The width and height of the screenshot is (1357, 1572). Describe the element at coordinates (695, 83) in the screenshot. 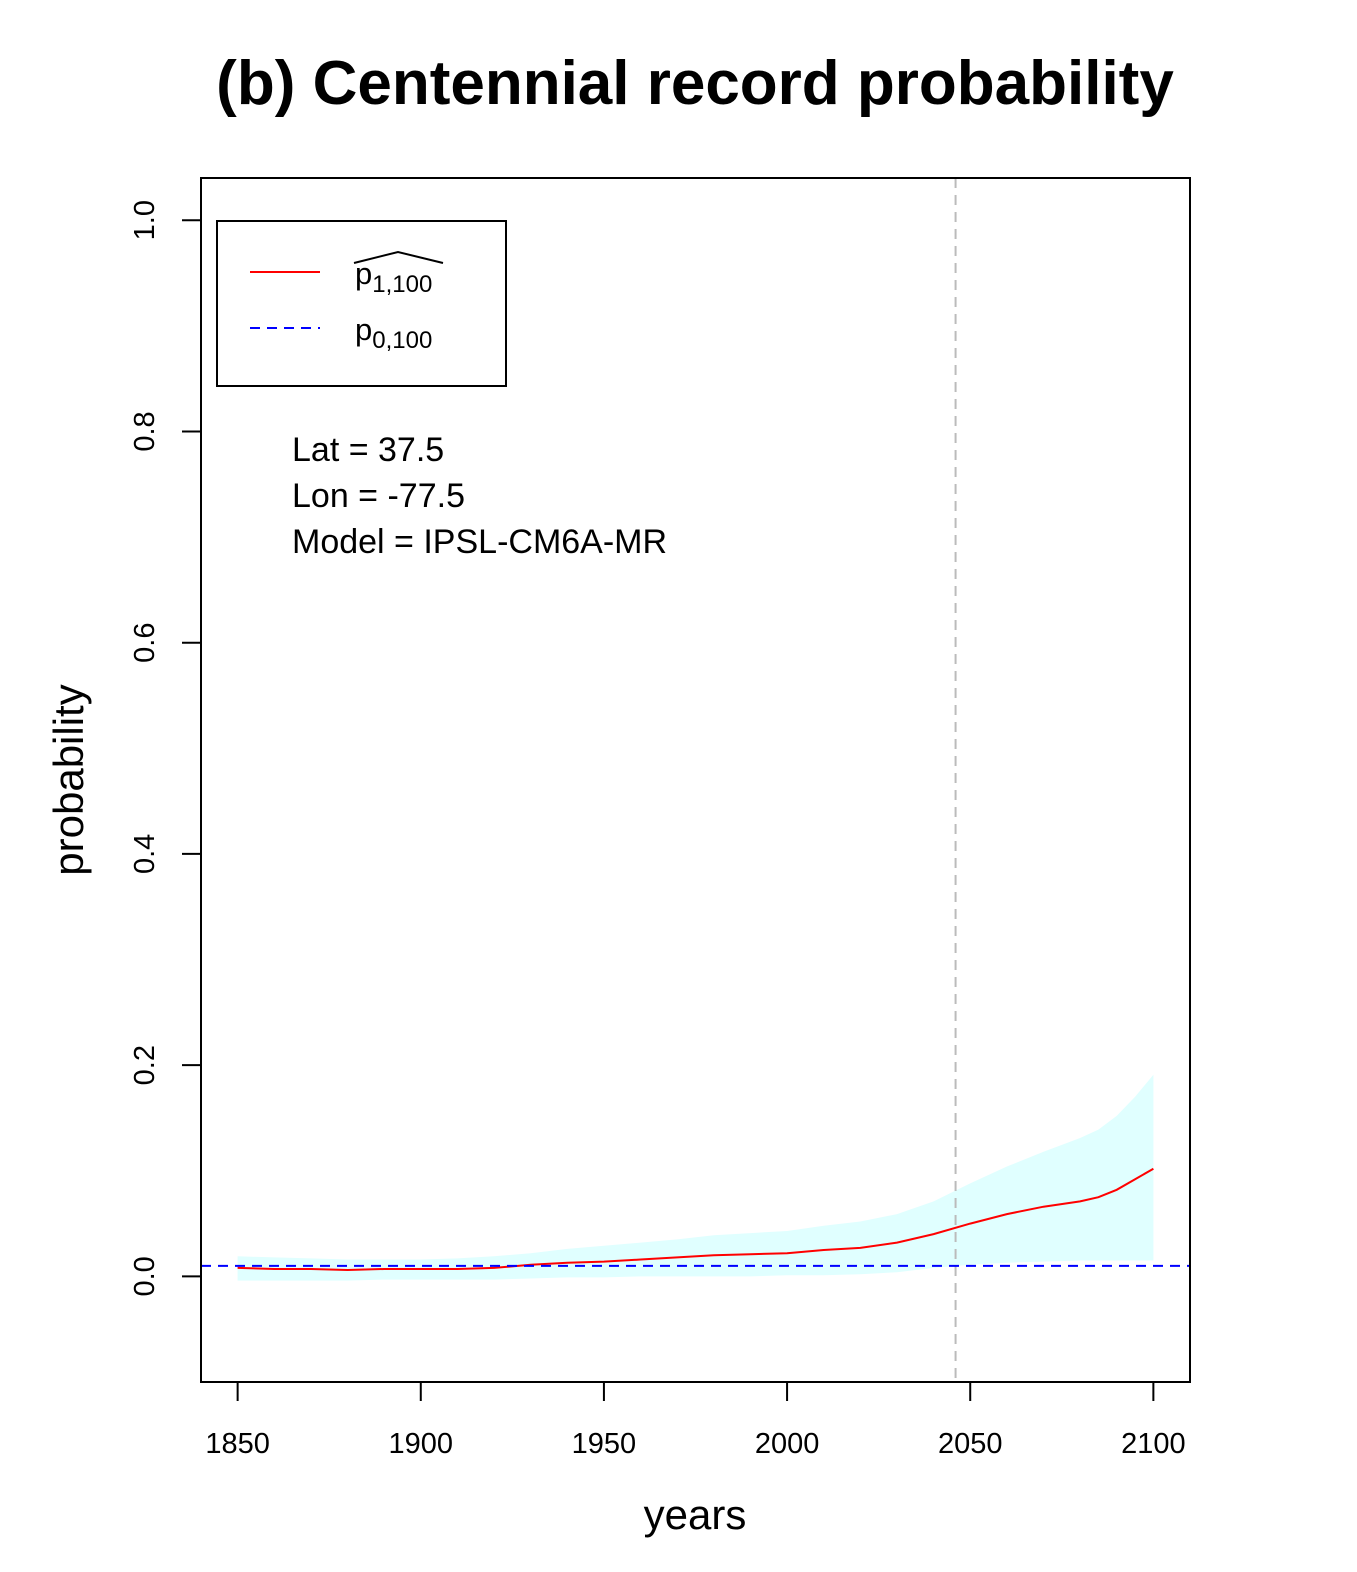

I see `chart-title: (b) Centennial record probability` at that location.